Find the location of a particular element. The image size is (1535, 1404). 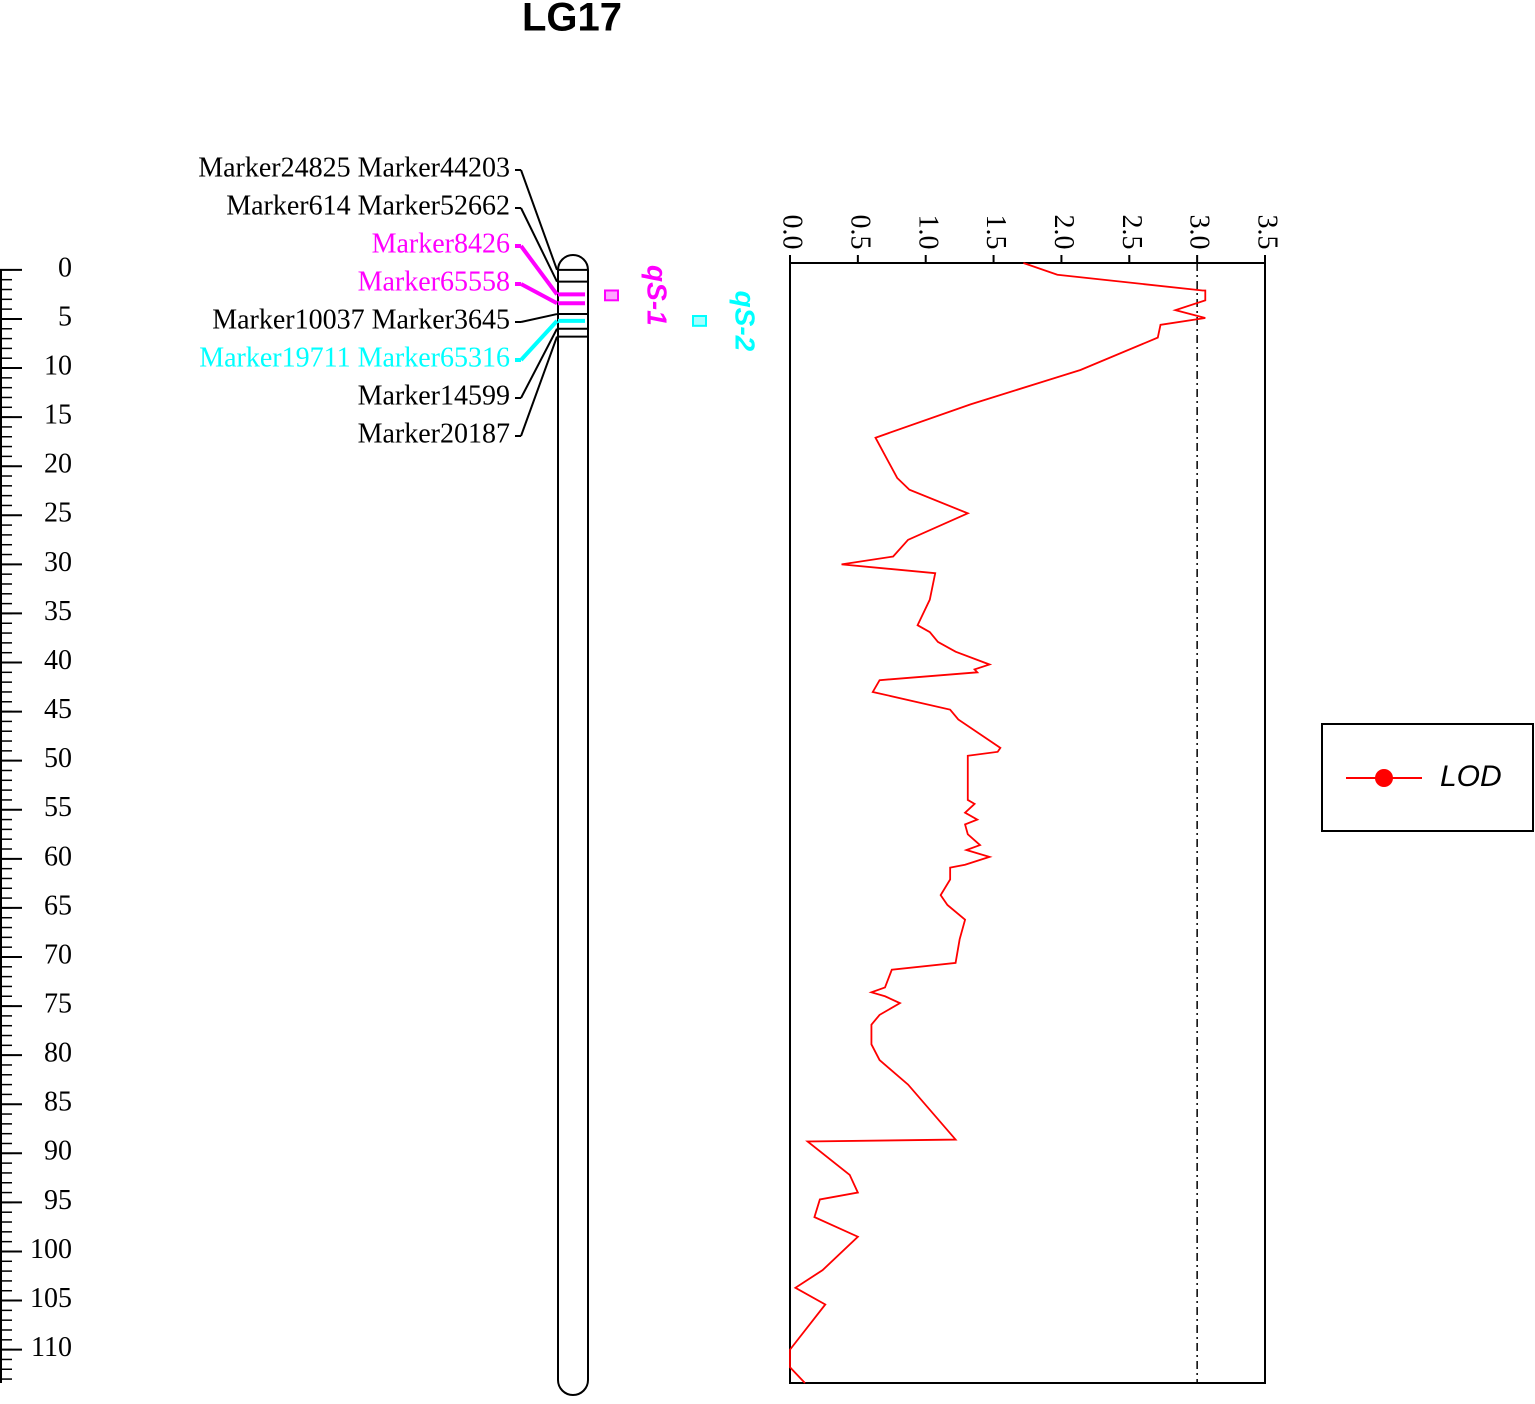

y-tick-label: 60 is located at coordinates (58, 856).